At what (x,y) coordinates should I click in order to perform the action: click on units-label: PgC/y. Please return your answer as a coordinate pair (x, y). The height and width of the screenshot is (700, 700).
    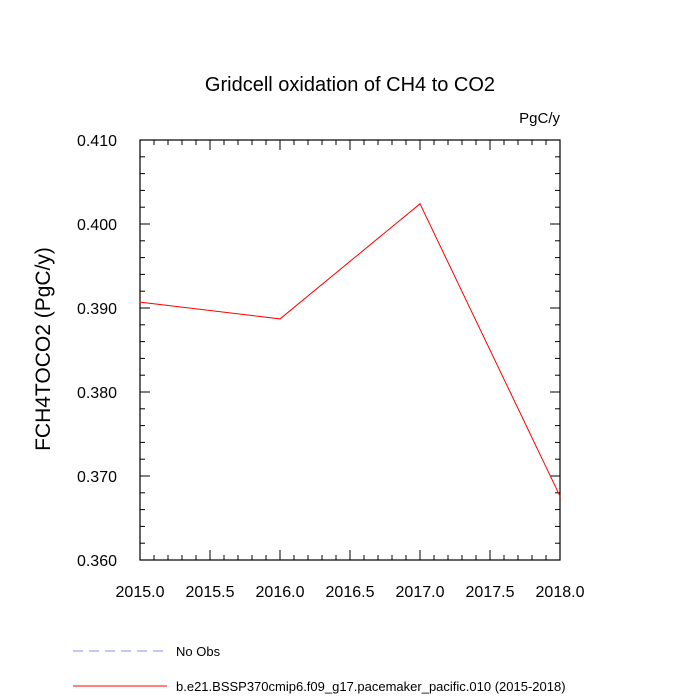
    Looking at the image, I should click on (539, 118).